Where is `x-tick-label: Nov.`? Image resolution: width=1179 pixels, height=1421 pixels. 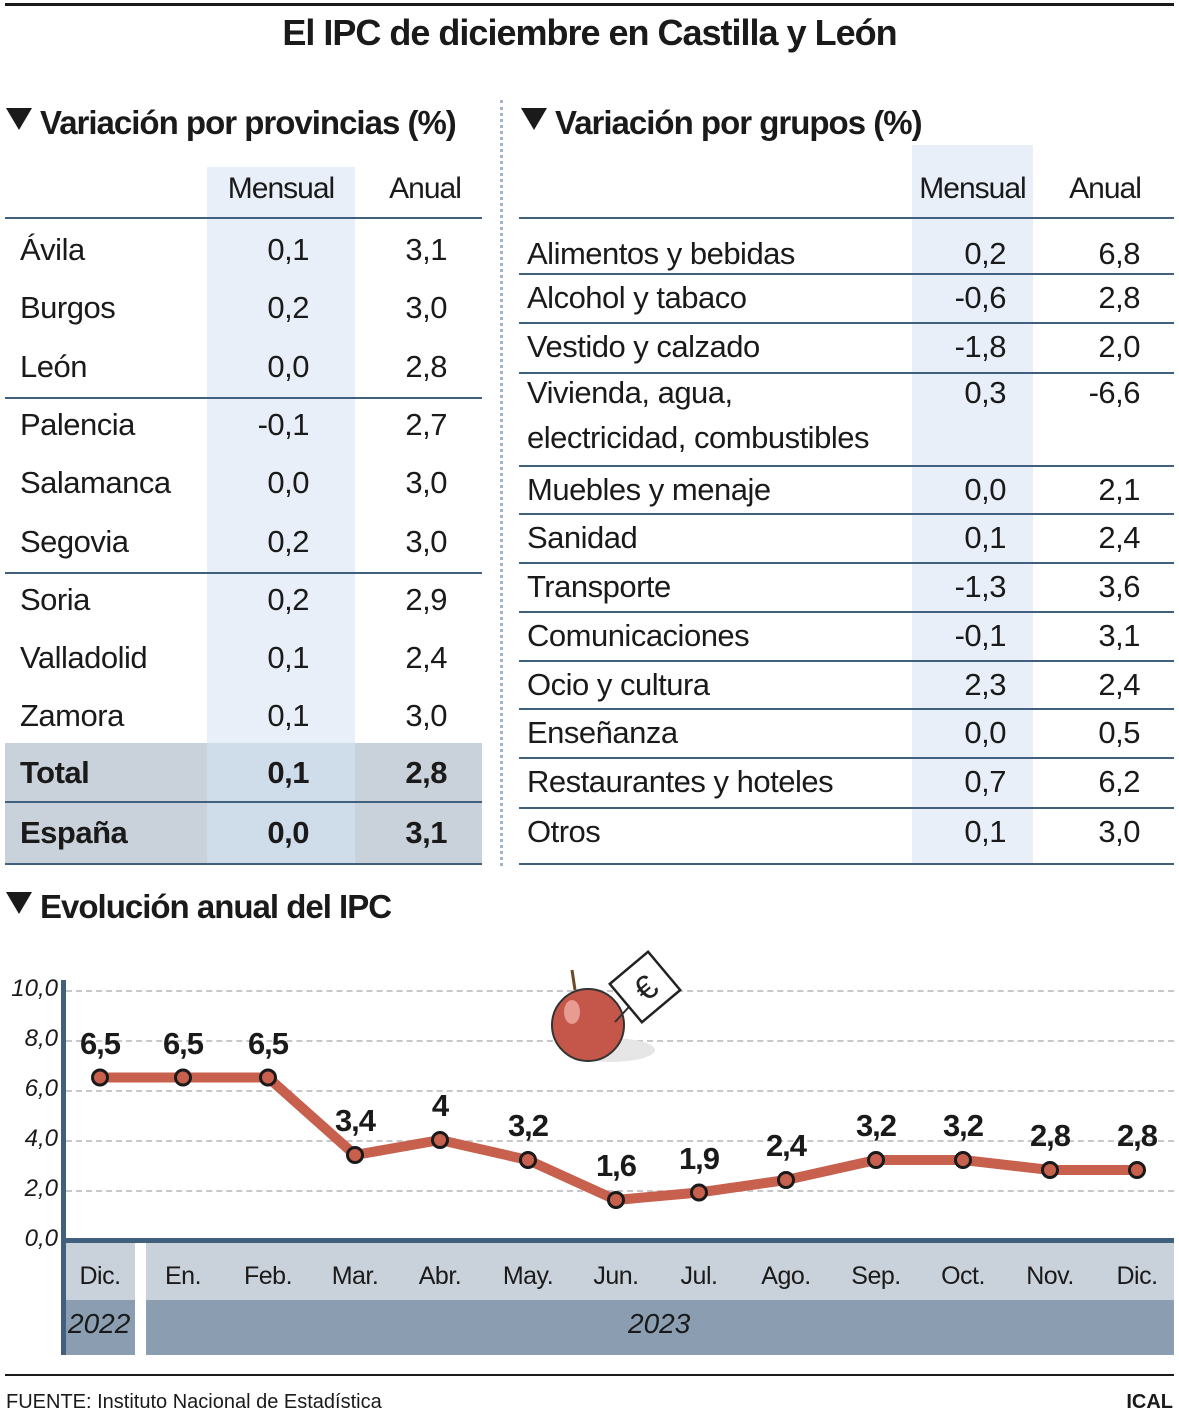
x-tick-label: Nov. is located at coordinates (1050, 1276).